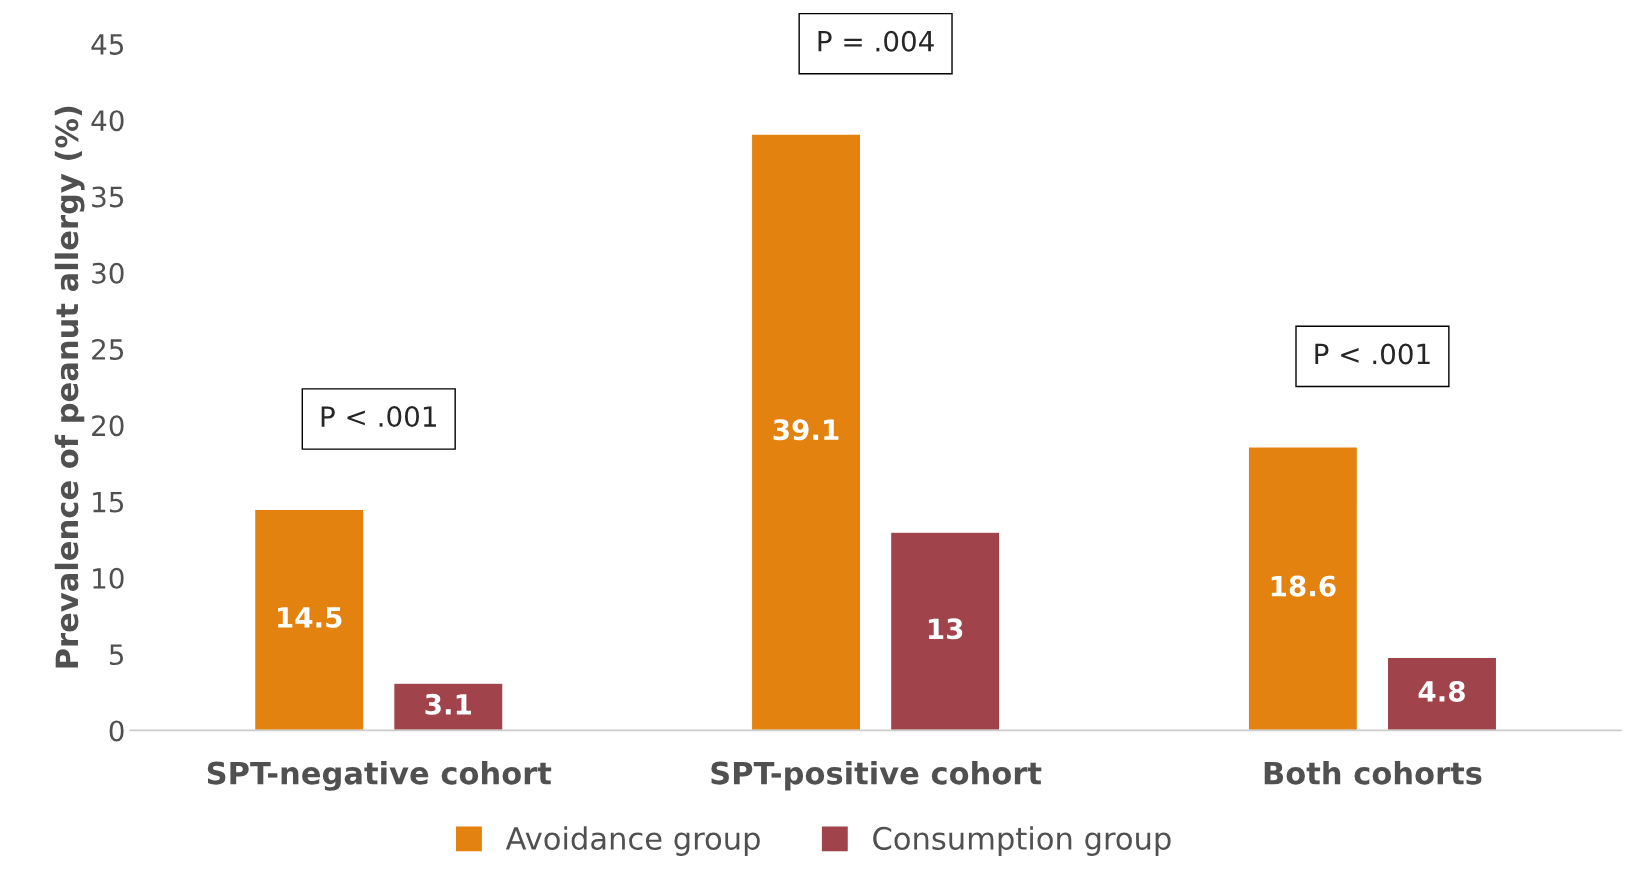 The height and width of the screenshot is (879, 1629). I want to click on y-tick-label: 5, so click(116, 655).